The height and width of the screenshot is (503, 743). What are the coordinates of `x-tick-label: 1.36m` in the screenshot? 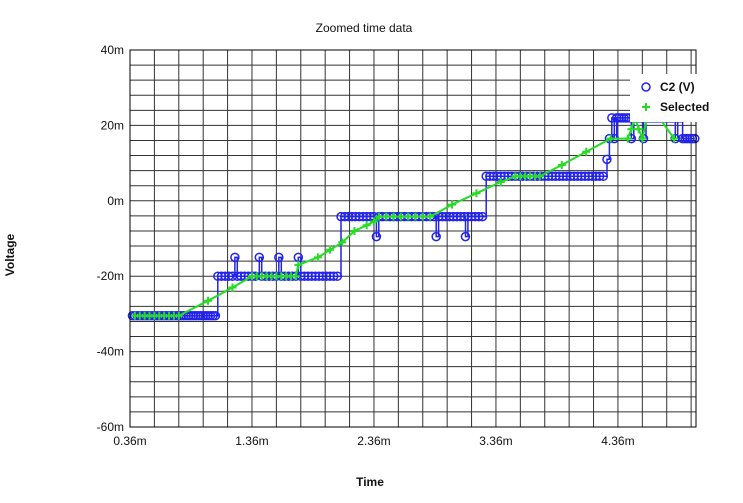 It's located at (251, 441).